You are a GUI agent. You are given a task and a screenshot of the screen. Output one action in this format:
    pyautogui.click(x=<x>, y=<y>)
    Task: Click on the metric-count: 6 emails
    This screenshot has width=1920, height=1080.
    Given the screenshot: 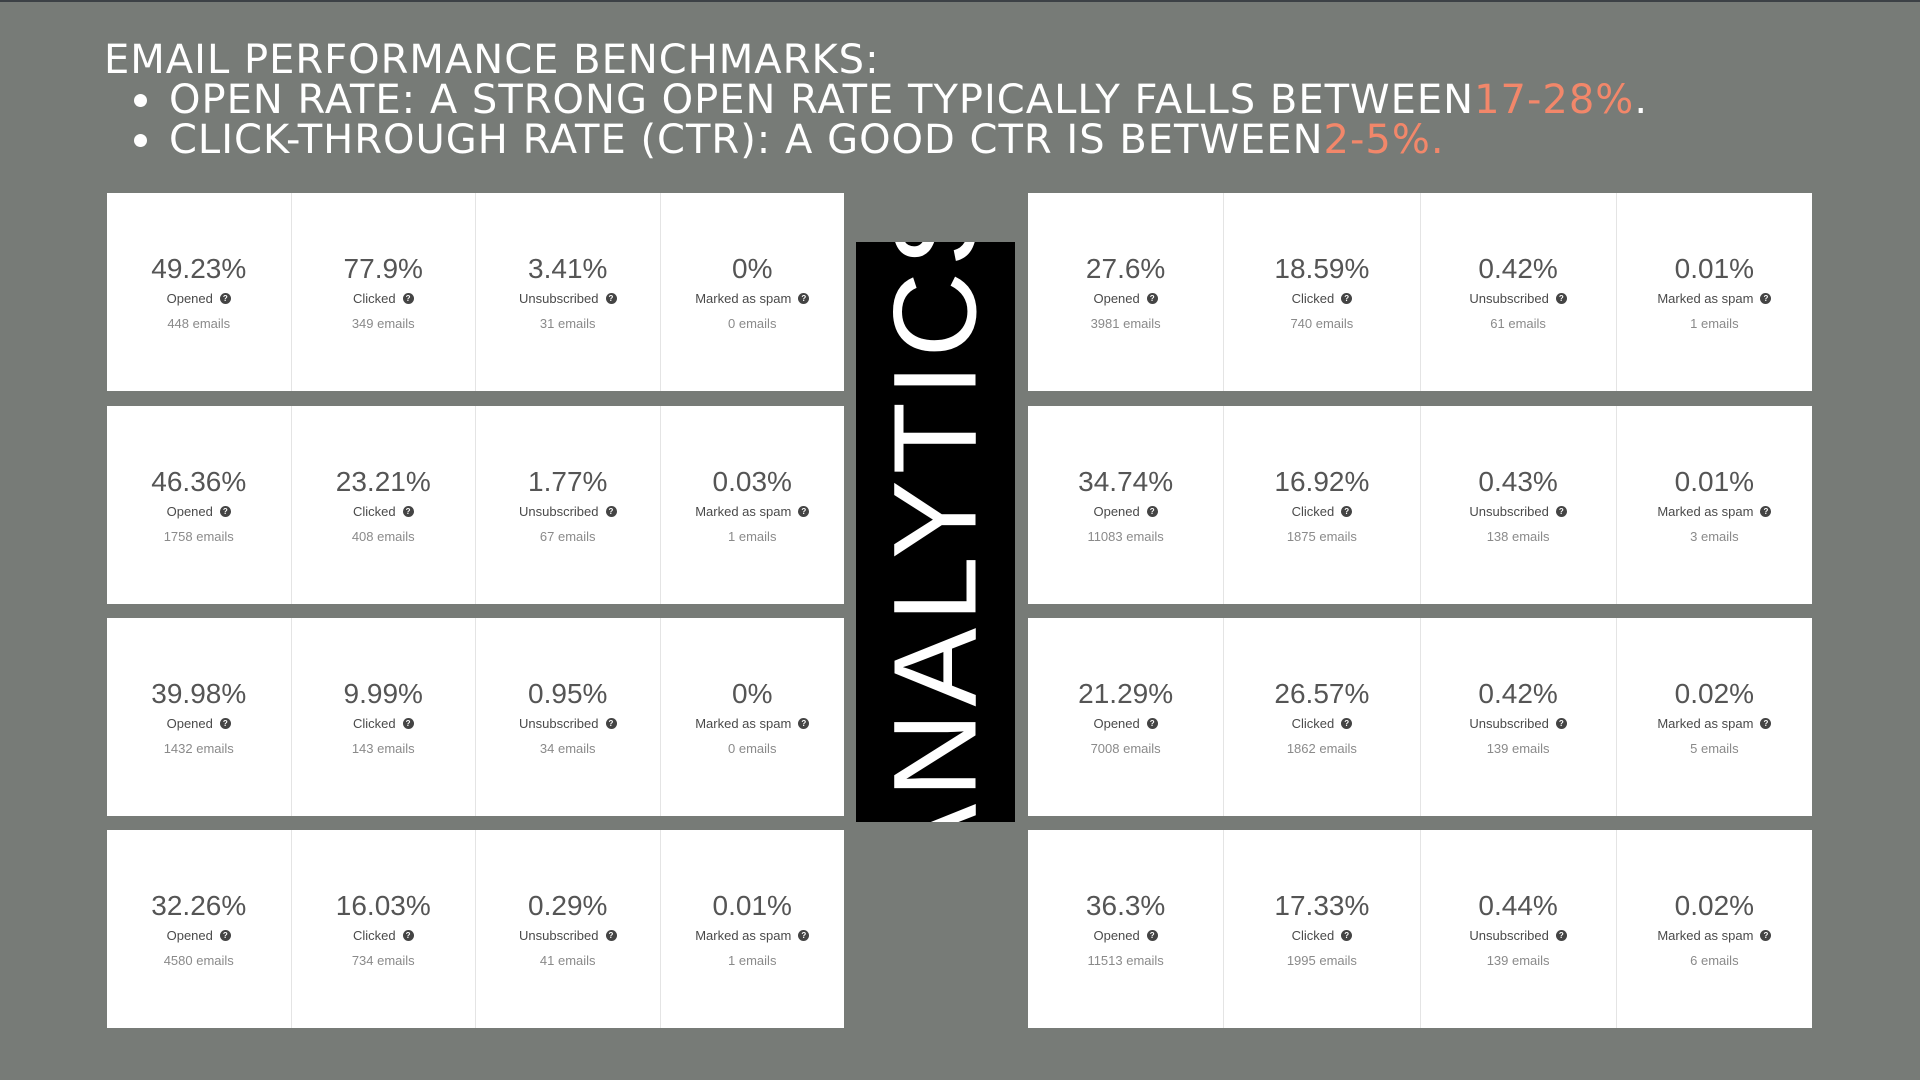 What is the action you would take?
    pyautogui.click(x=1714, y=960)
    